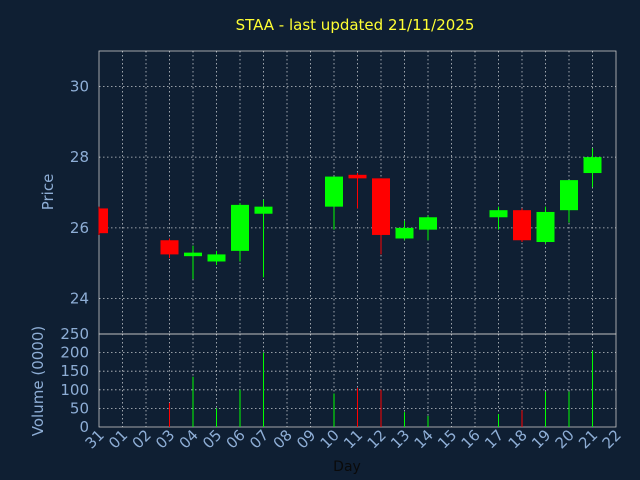 The height and width of the screenshot is (480, 640). I want to click on x-tick-label: 09, so click(306, 439).